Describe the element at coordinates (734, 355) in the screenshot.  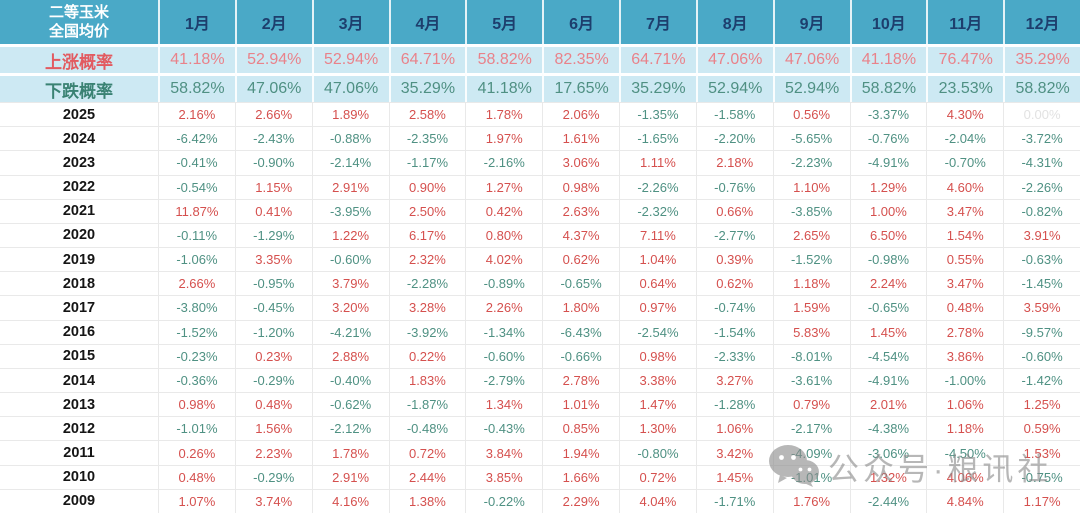
I see `change-2015-month-8: -2.33%` at that location.